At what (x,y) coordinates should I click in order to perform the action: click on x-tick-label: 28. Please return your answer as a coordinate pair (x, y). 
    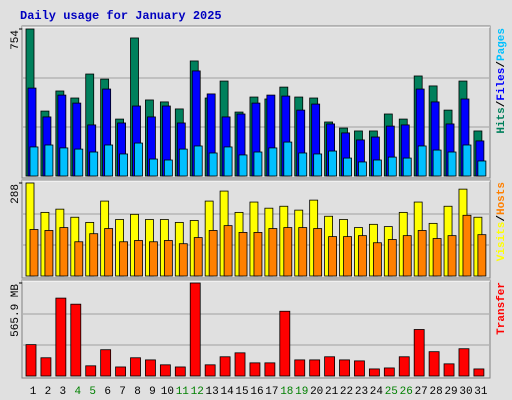
    Looking at the image, I should click on (436, 392).